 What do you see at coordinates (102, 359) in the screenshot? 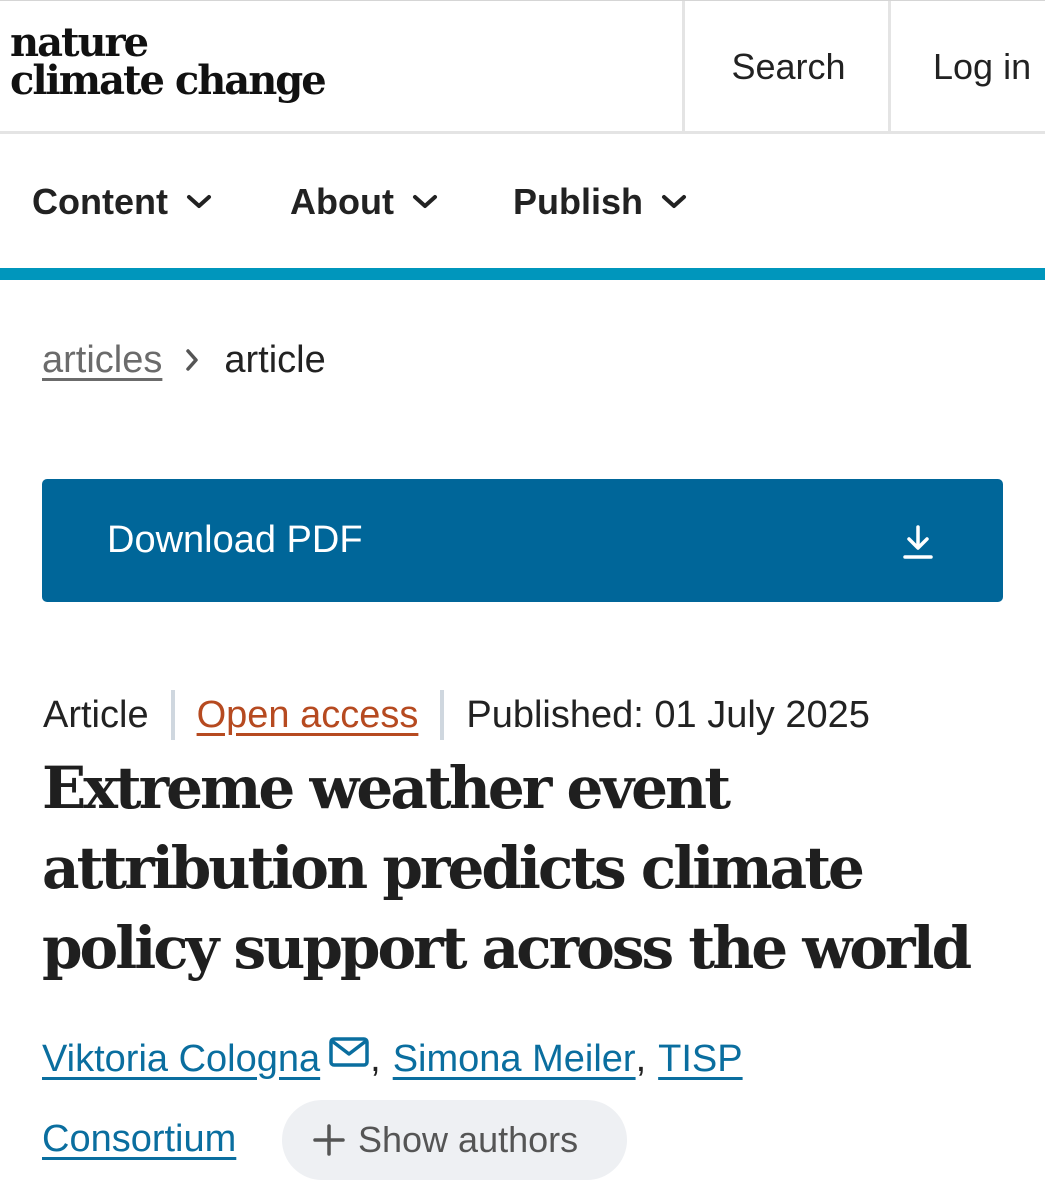
I see `breadcrumb-articles-link: articles` at bounding box center [102, 359].